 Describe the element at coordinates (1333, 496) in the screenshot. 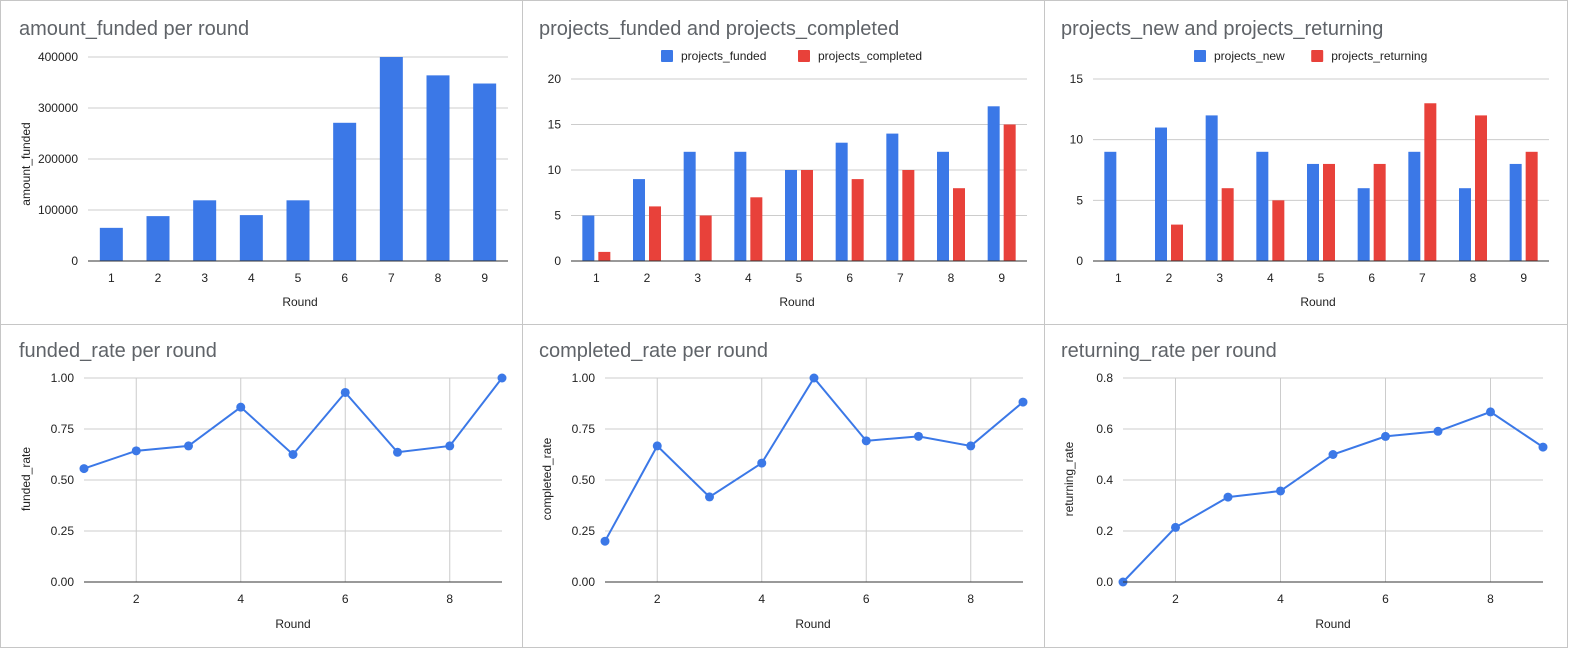

I see `series-line` at that location.